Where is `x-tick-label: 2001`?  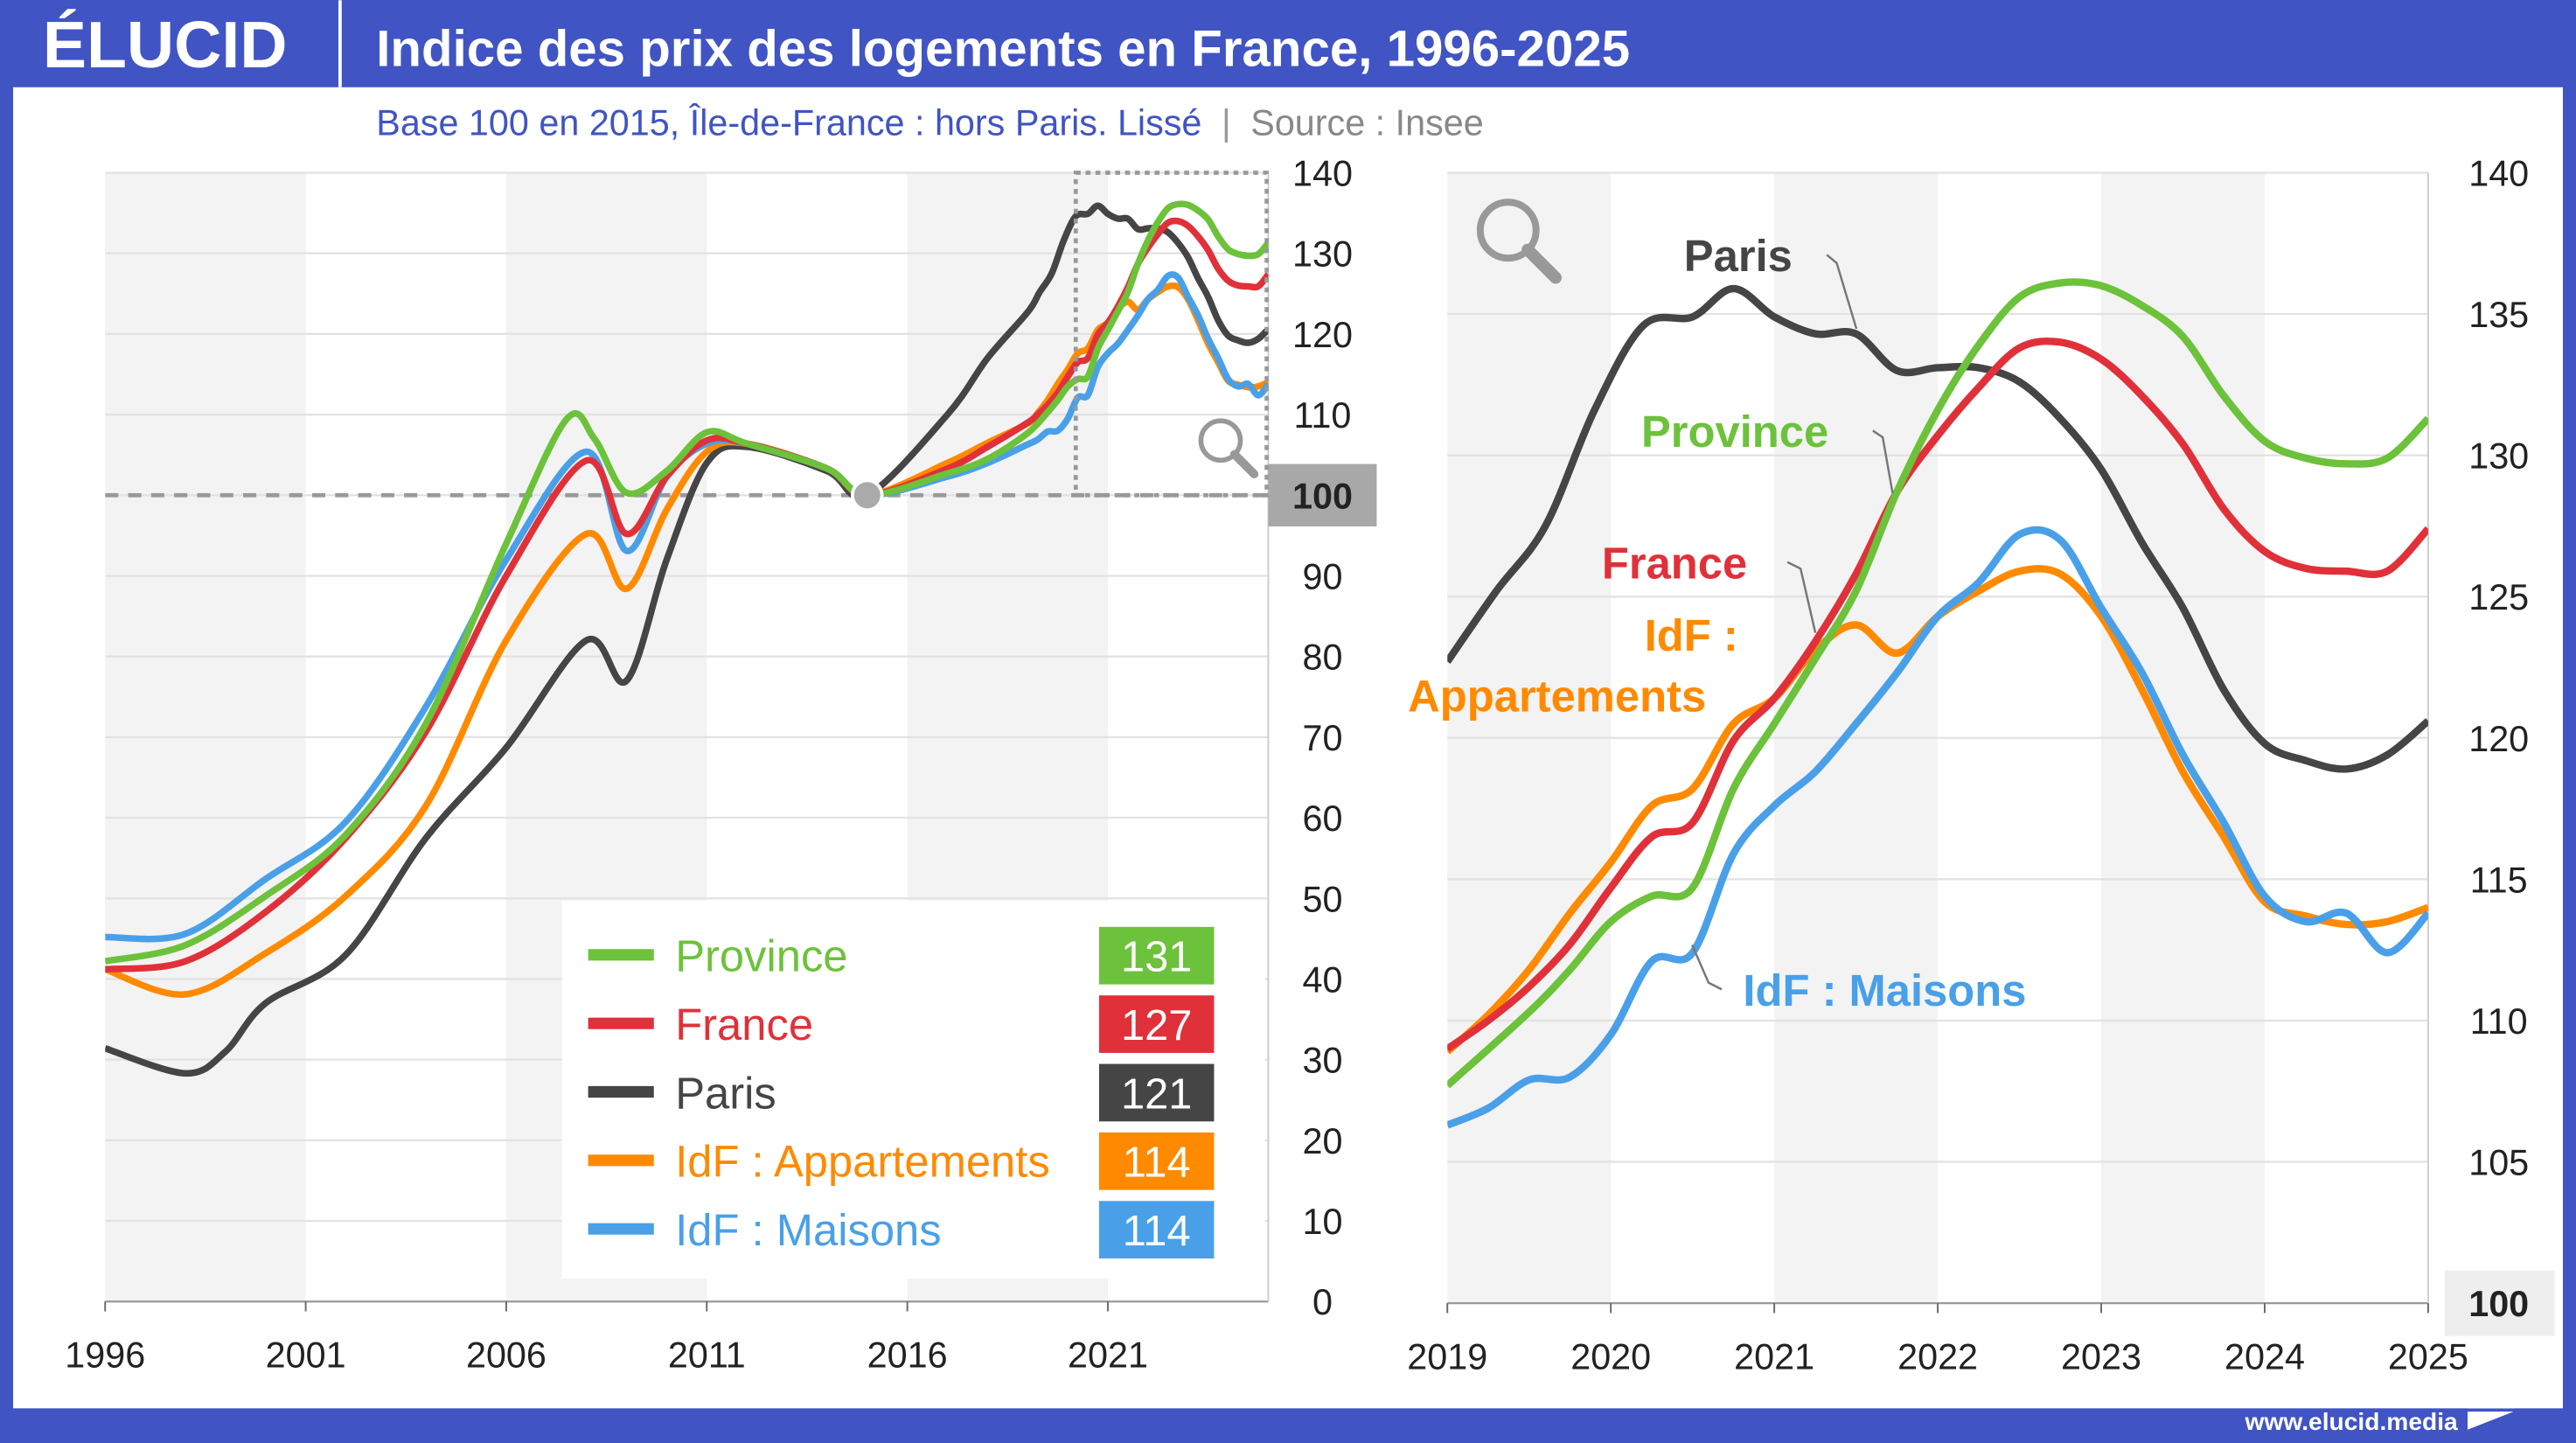 x-tick-label: 2001 is located at coordinates (306, 1355).